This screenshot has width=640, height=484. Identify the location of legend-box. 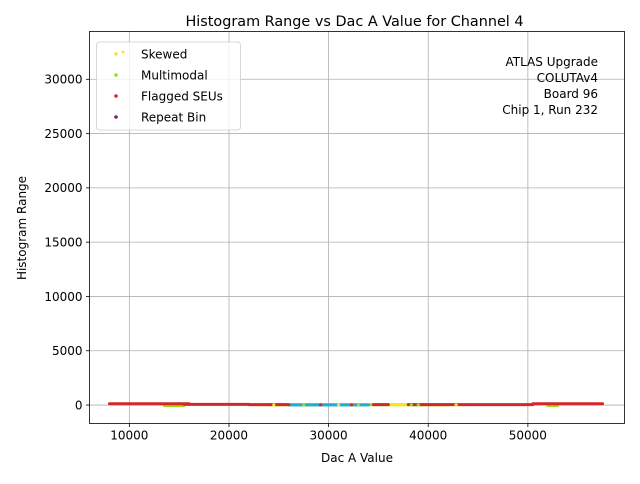
(168, 86).